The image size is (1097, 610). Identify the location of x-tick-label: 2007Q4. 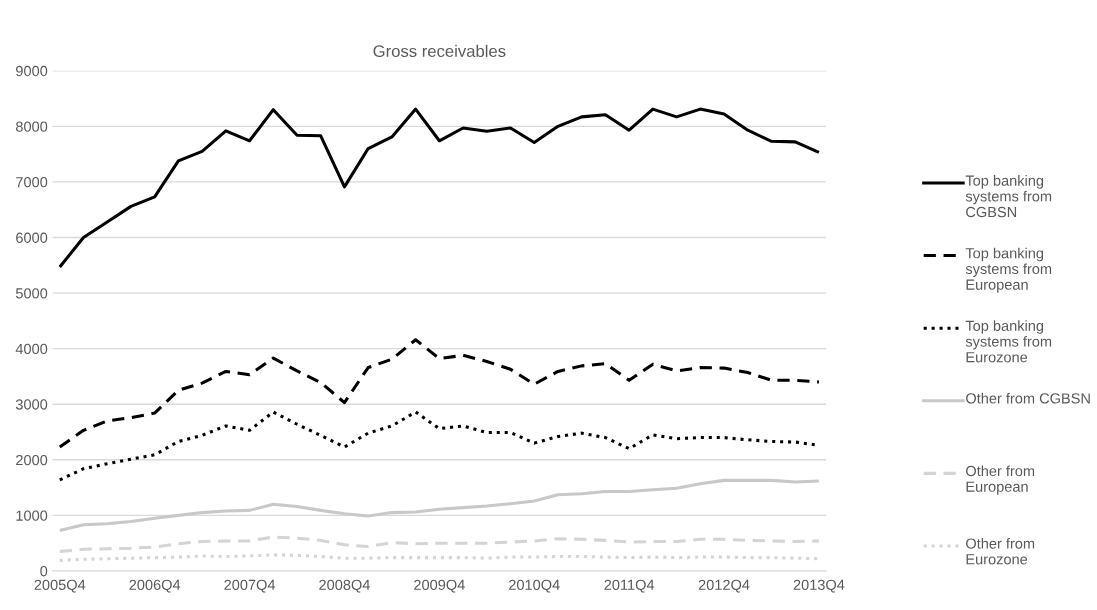
(250, 586).